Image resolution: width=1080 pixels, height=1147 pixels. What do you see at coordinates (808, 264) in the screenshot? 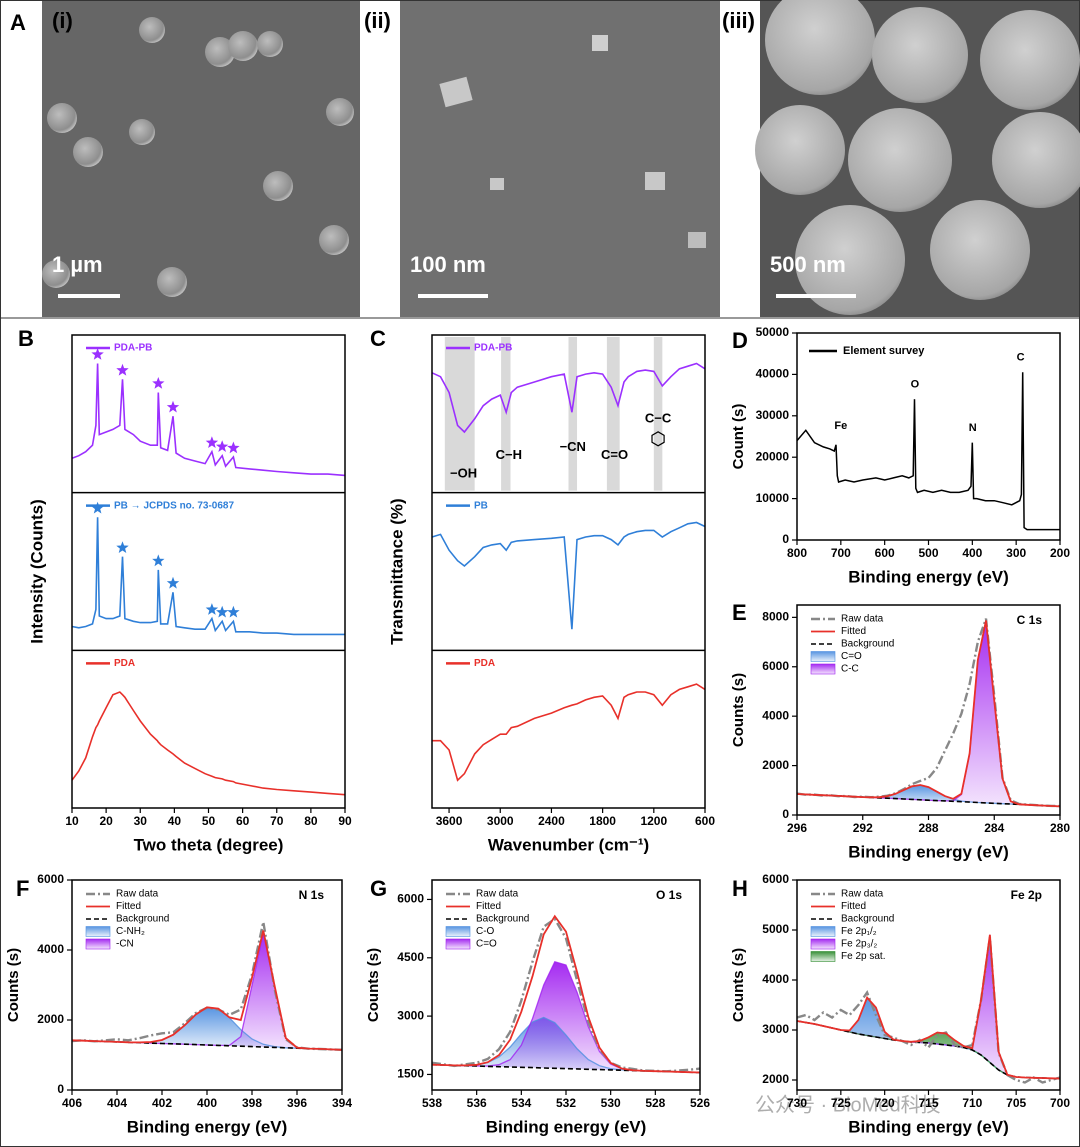
I see `scale-bar-label: 500 nm` at bounding box center [808, 264].